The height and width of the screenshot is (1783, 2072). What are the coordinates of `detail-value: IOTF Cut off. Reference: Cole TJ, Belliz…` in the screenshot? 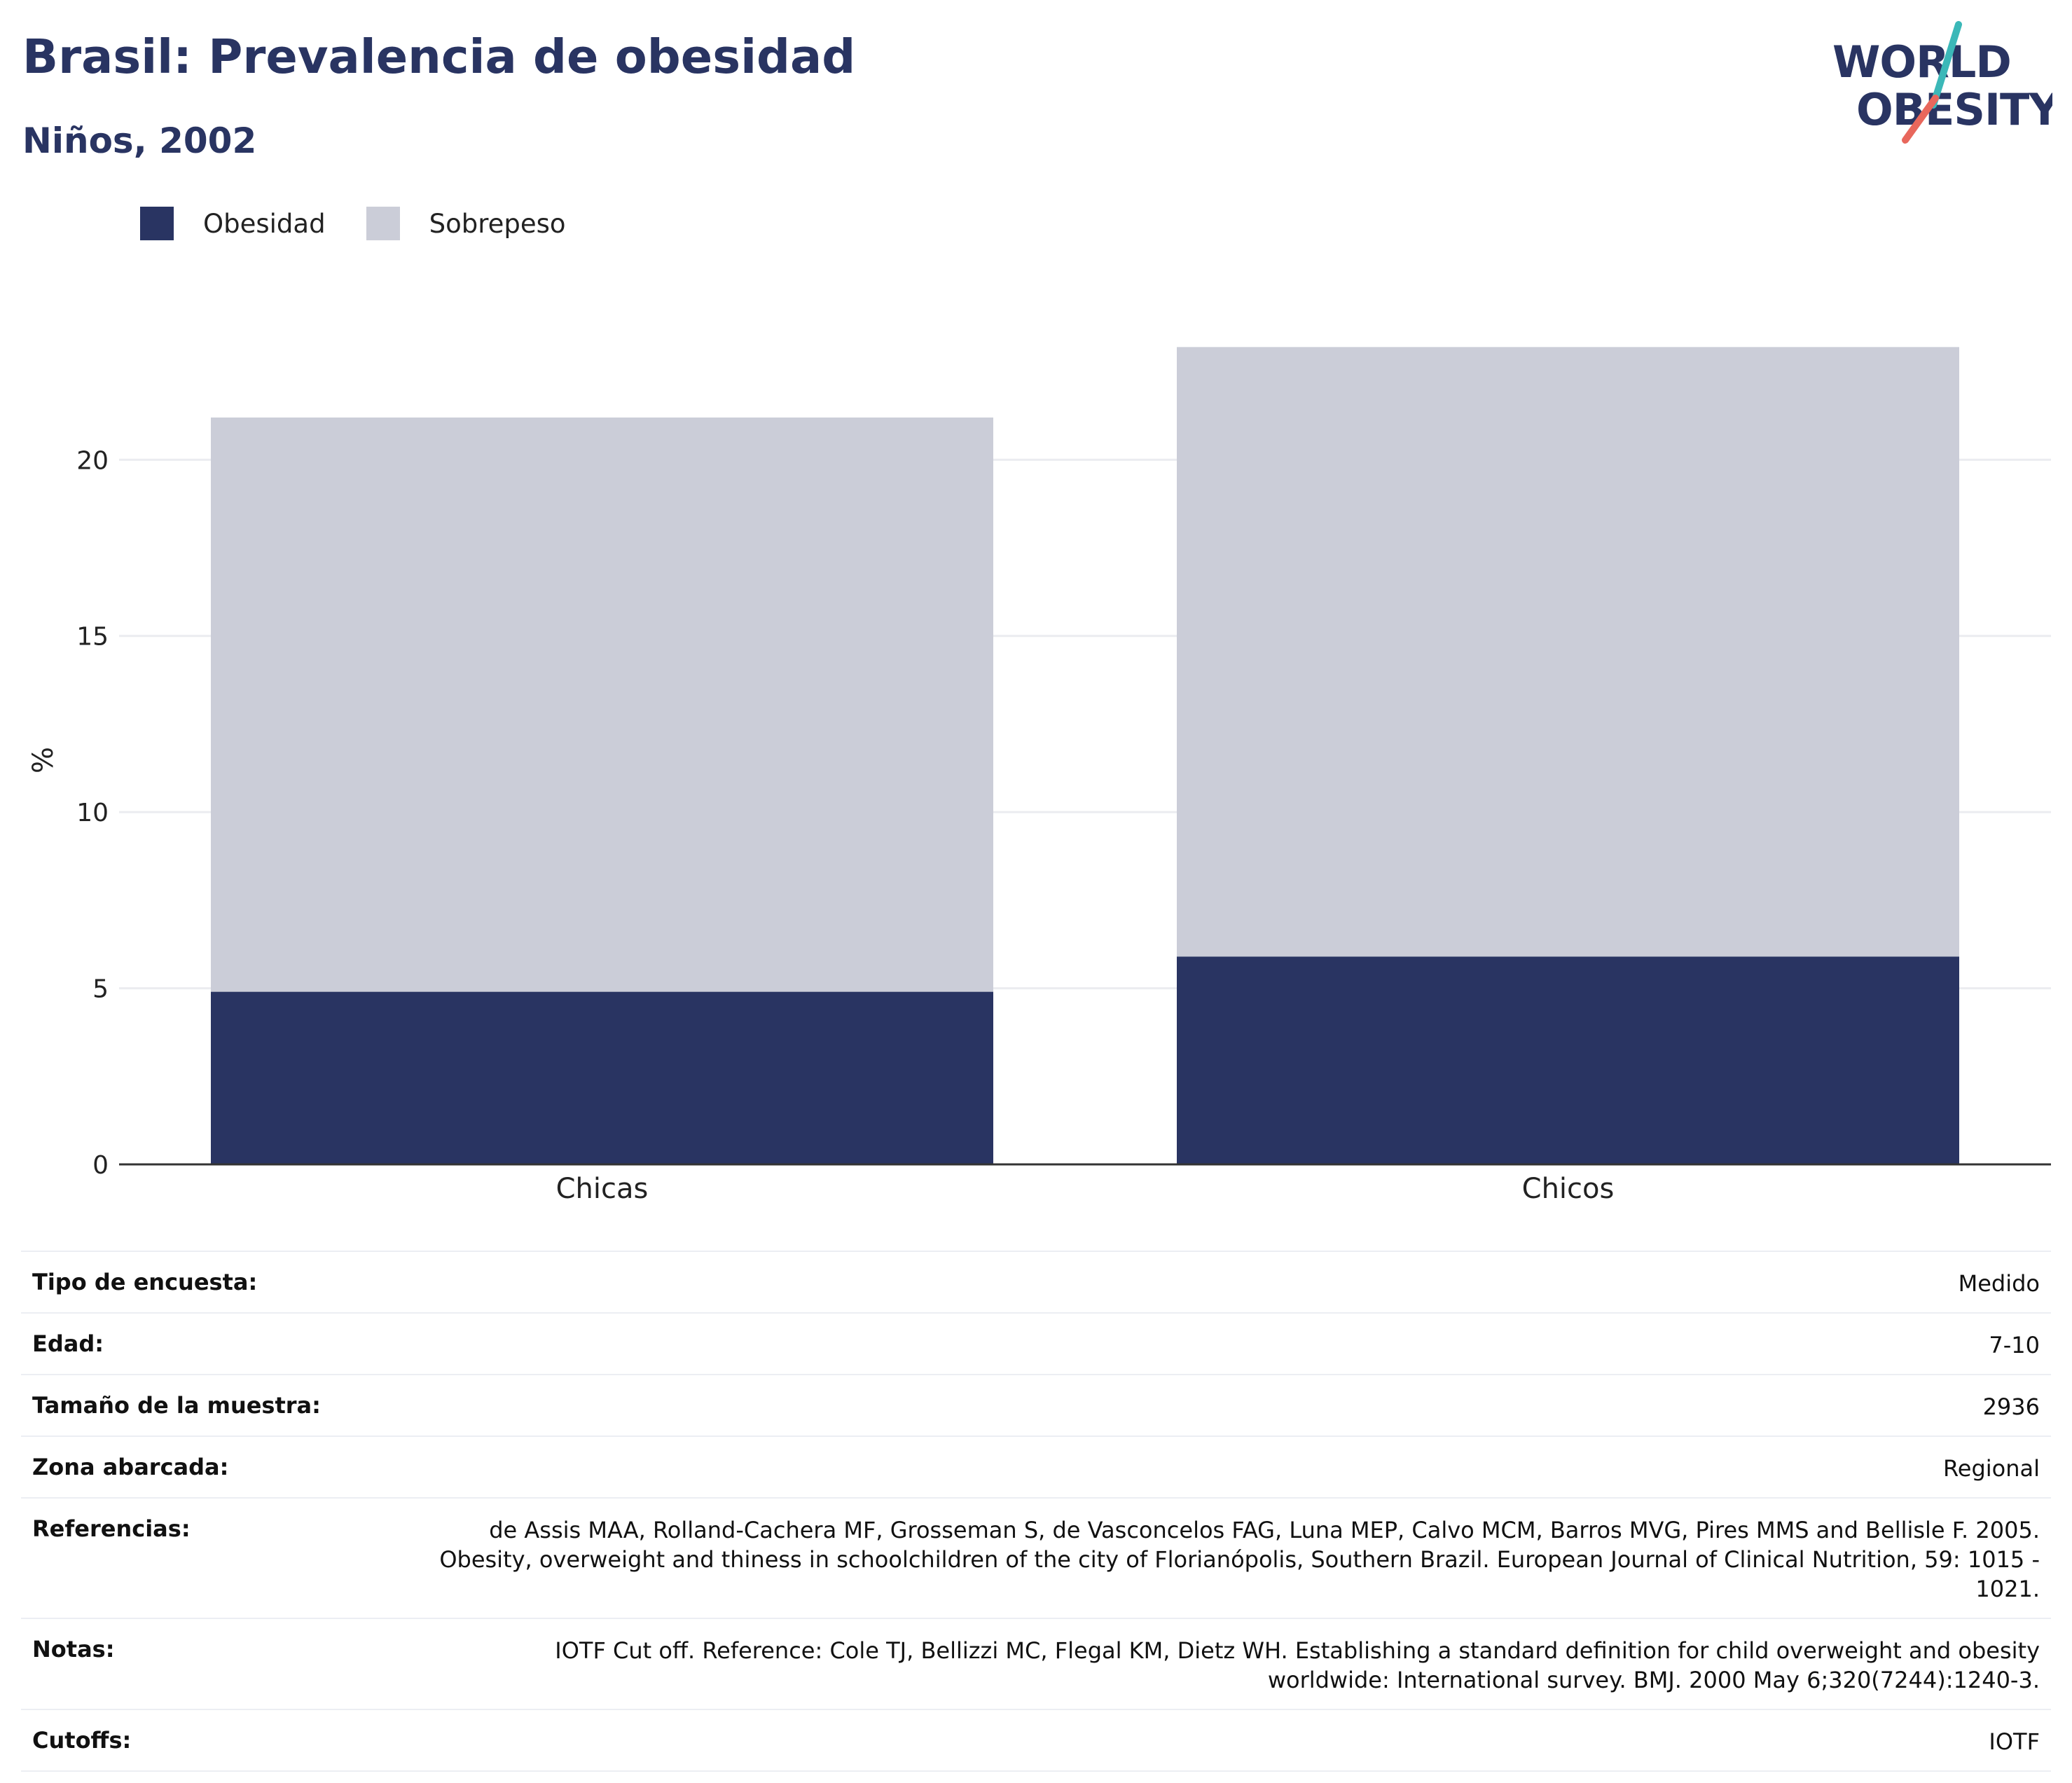 It's located at (1298, 1665).